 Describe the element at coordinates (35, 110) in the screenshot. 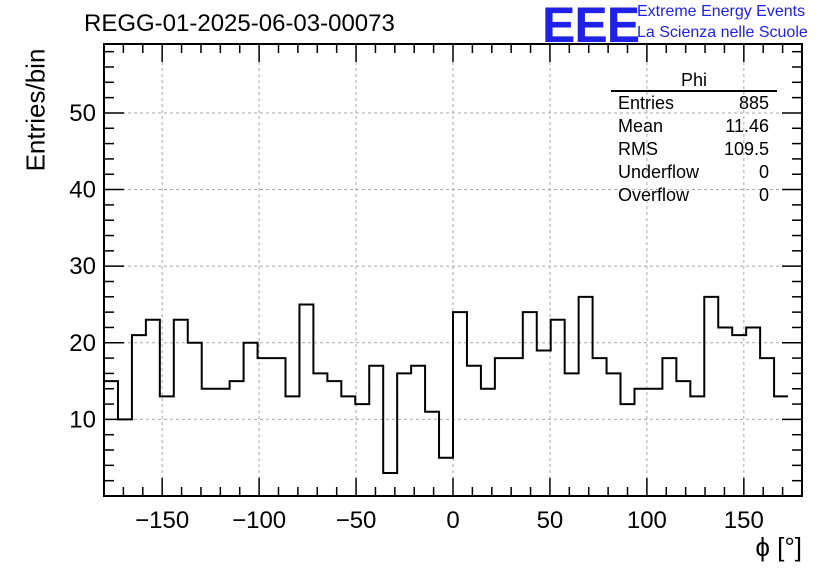

I see `y-axis-label: Entries/bin` at that location.